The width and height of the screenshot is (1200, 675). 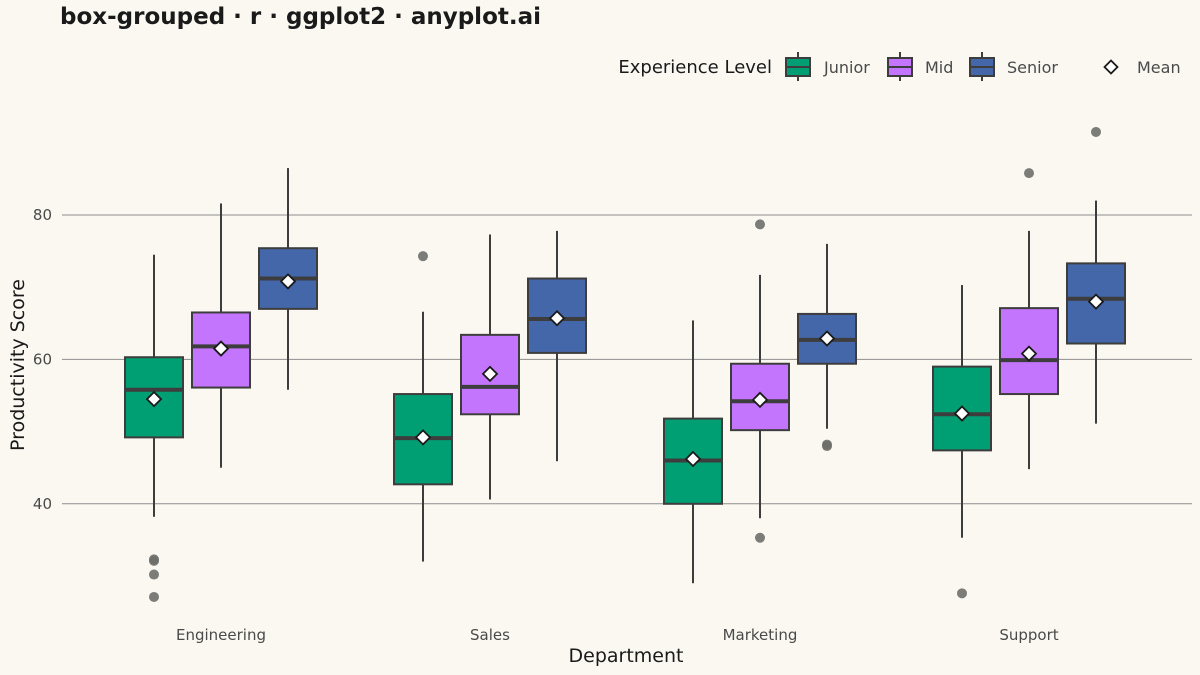 What do you see at coordinates (42, 504) in the screenshot?
I see `y-tick-label: 40` at bounding box center [42, 504].